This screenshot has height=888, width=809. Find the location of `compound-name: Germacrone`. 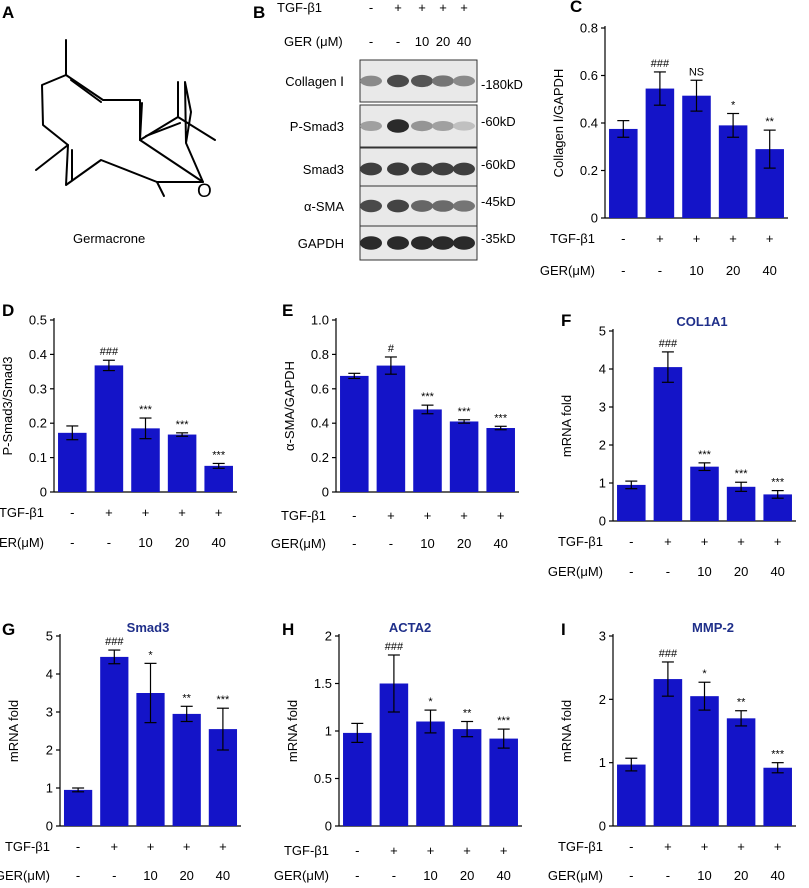

compound-name: Germacrone is located at coordinates (109, 238).